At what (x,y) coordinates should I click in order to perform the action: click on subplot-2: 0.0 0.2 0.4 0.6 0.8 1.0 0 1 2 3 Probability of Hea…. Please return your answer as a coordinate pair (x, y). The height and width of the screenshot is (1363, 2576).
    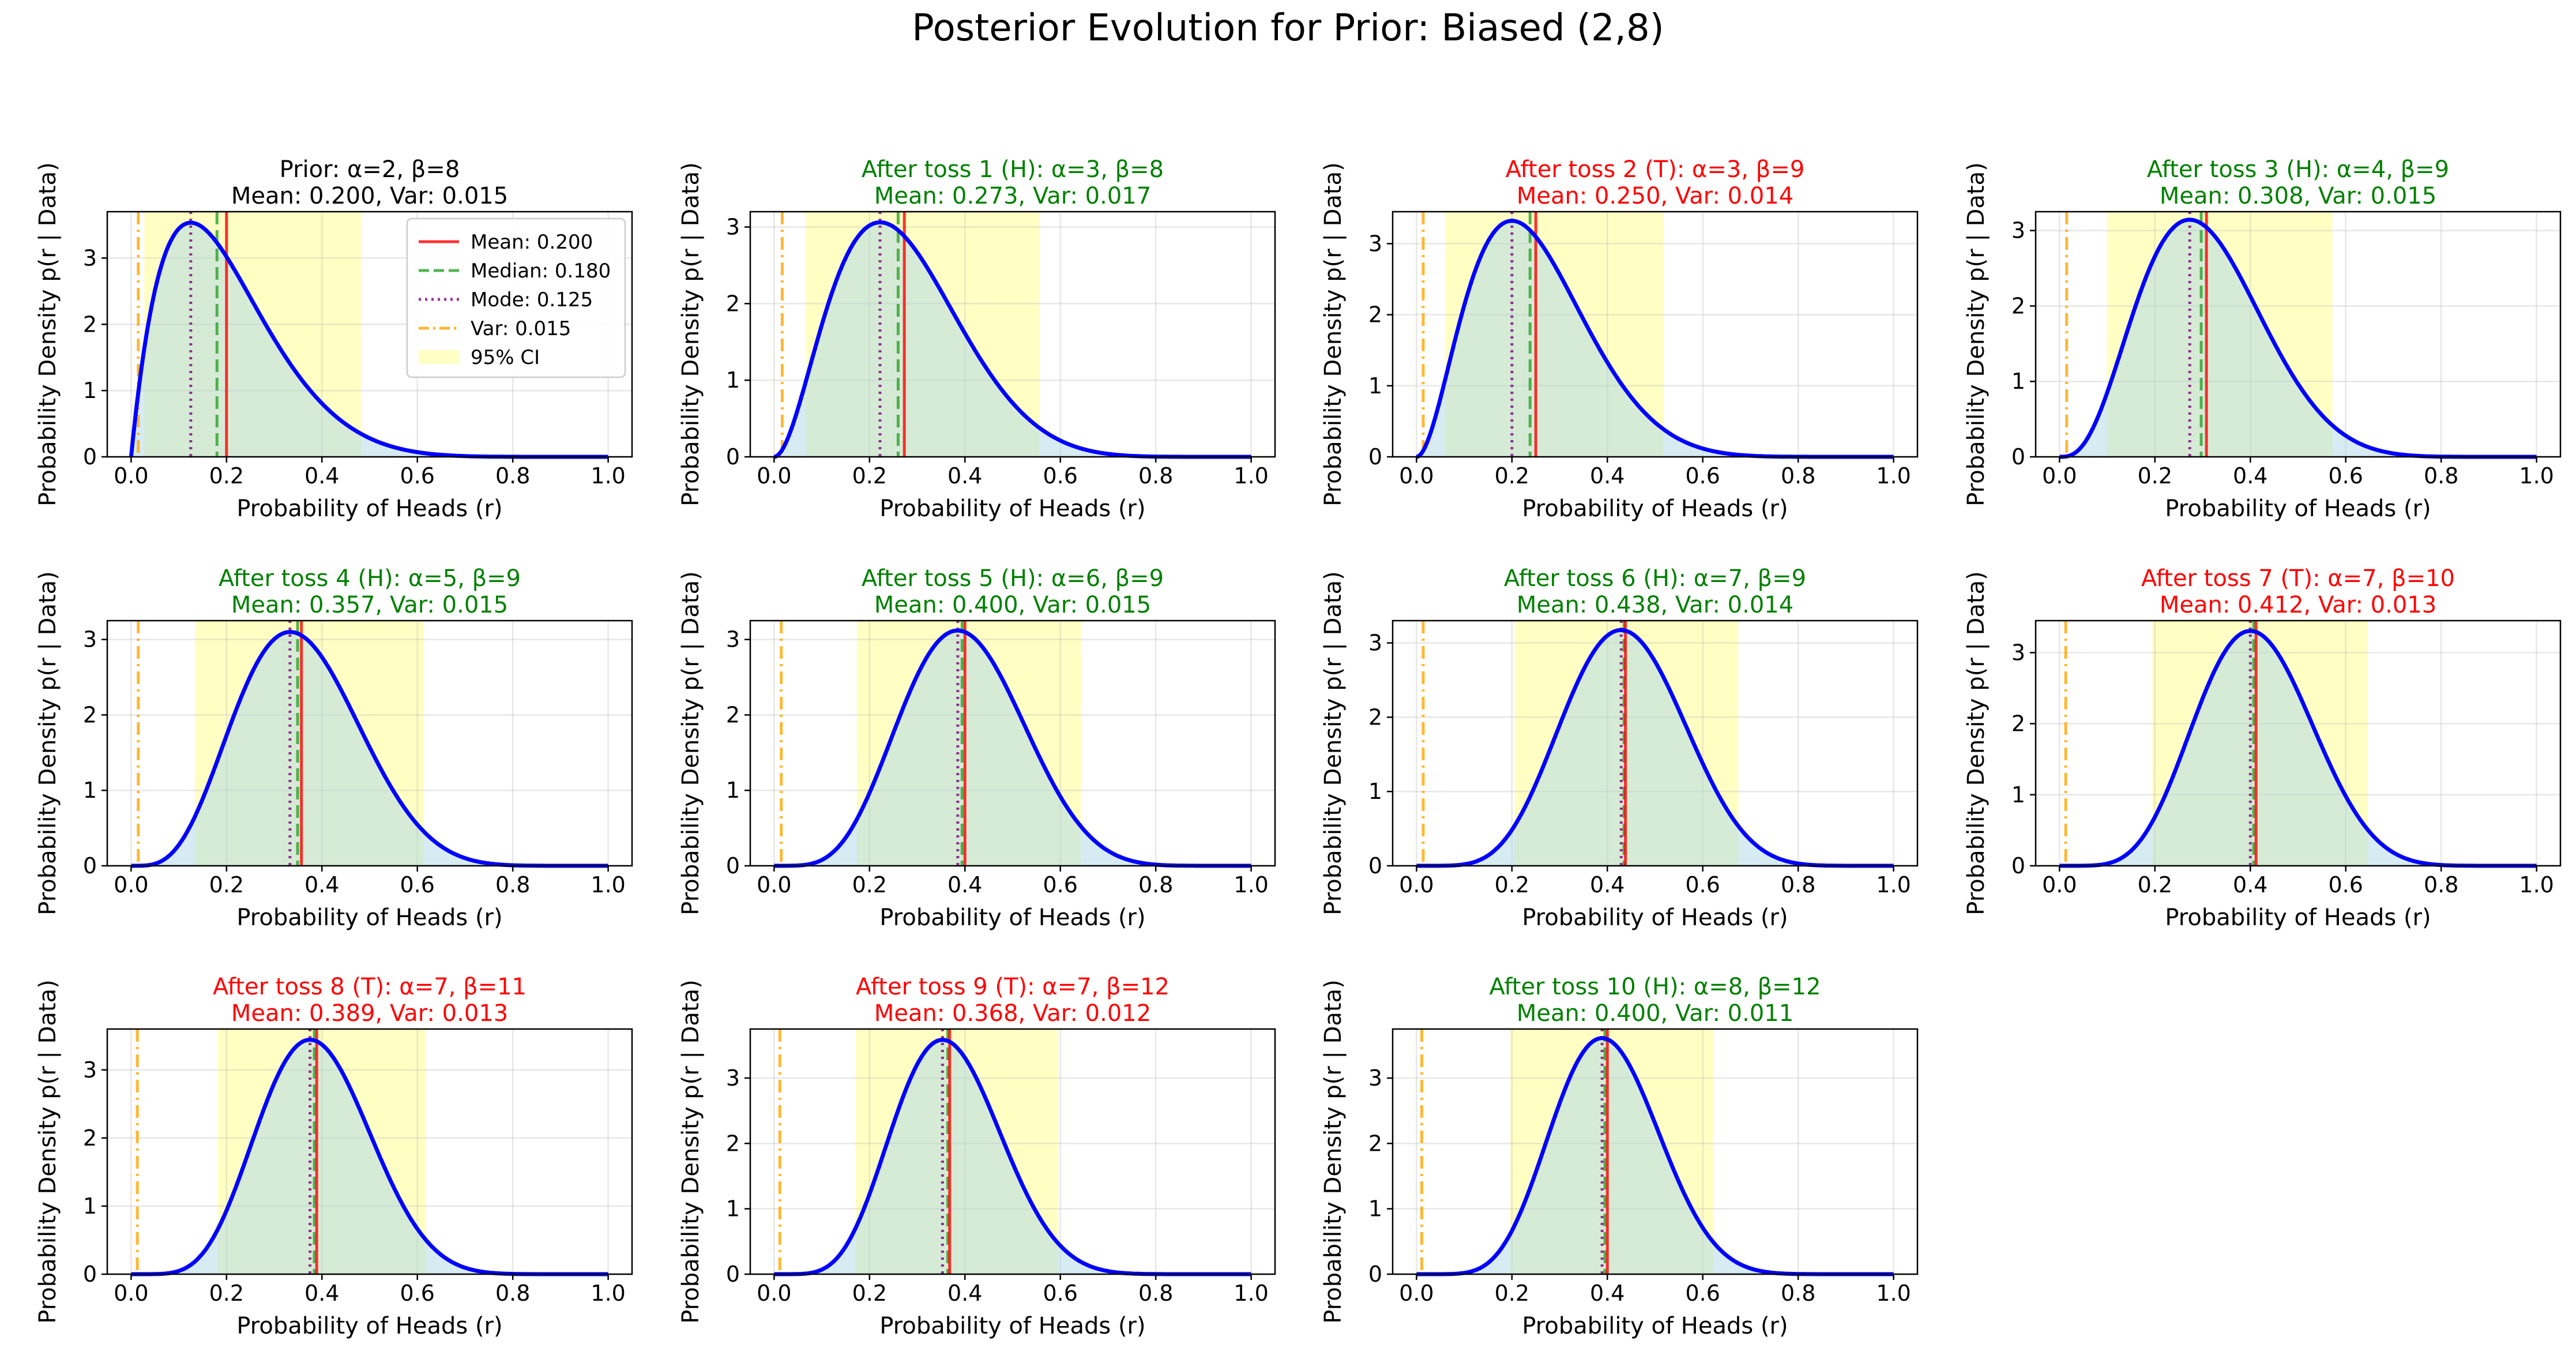
    Looking at the image, I should click on (977, 339).